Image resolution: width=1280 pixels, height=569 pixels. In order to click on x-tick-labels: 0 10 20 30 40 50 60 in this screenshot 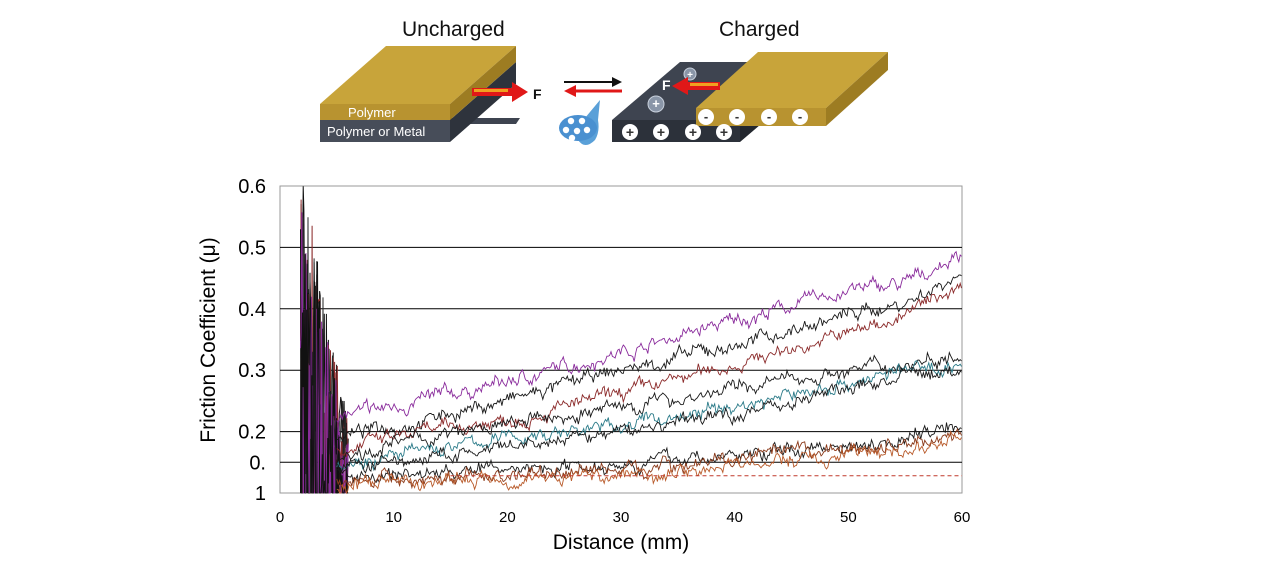, I will do `click(623, 517)`.